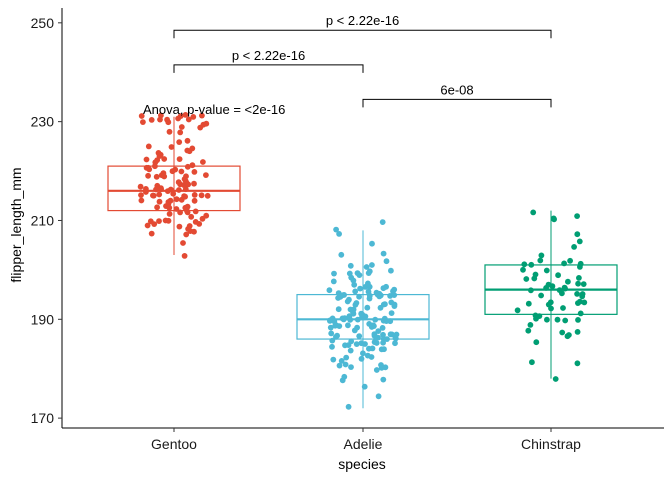  What do you see at coordinates (456, 89) in the screenshot?
I see `comparison-label: 6e-08` at bounding box center [456, 89].